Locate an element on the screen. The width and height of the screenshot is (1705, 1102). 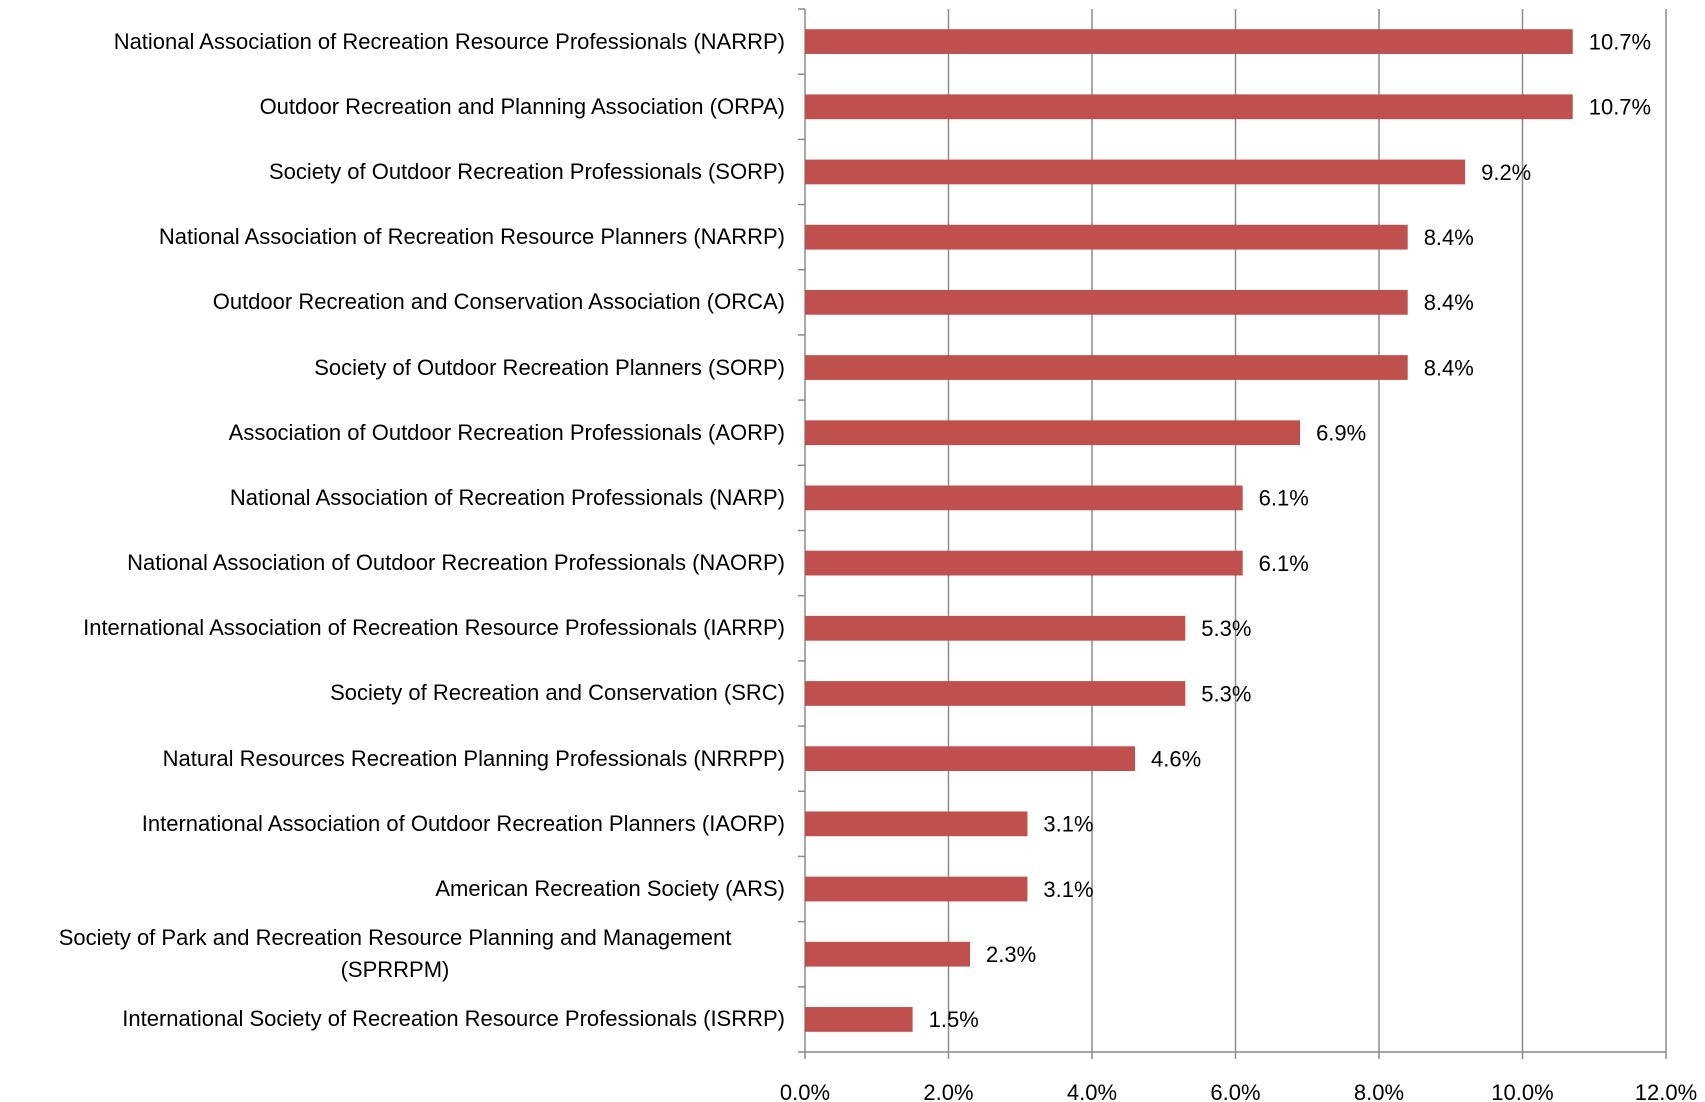
x-tick-label: 6.0% is located at coordinates (1235, 1091).